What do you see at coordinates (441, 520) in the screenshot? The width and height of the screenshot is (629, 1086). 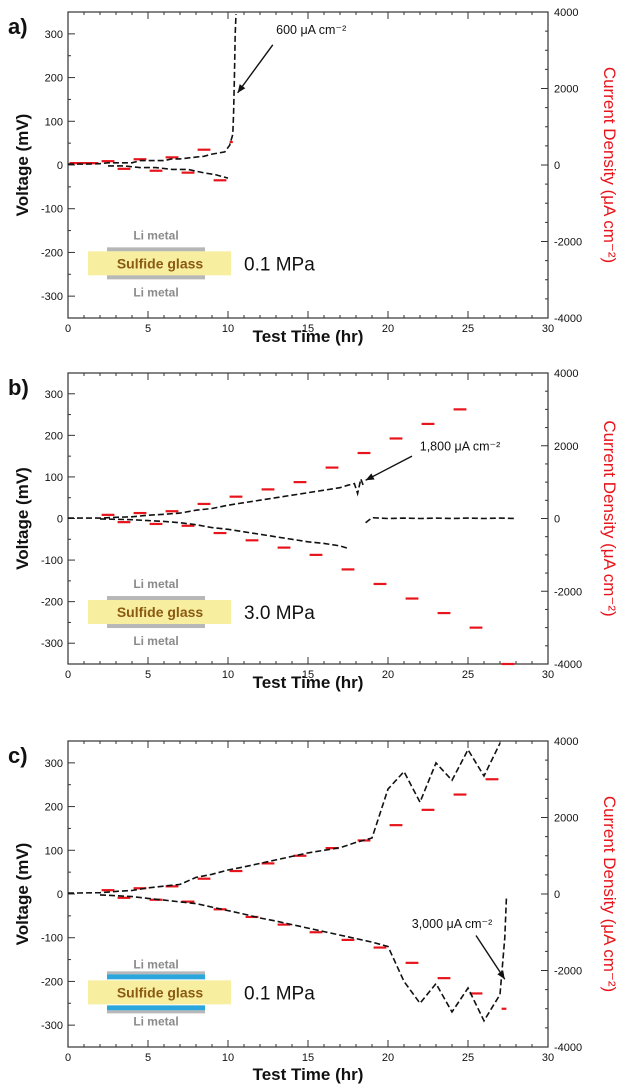 I see `voltage-trace-post-short` at bounding box center [441, 520].